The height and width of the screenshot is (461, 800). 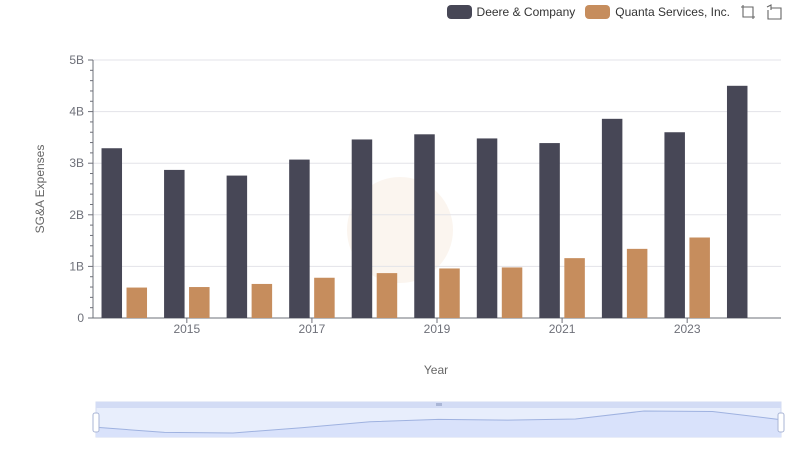 What do you see at coordinates (774, 12) in the screenshot?
I see `zoom-reset-icon` at bounding box center [774, 12].